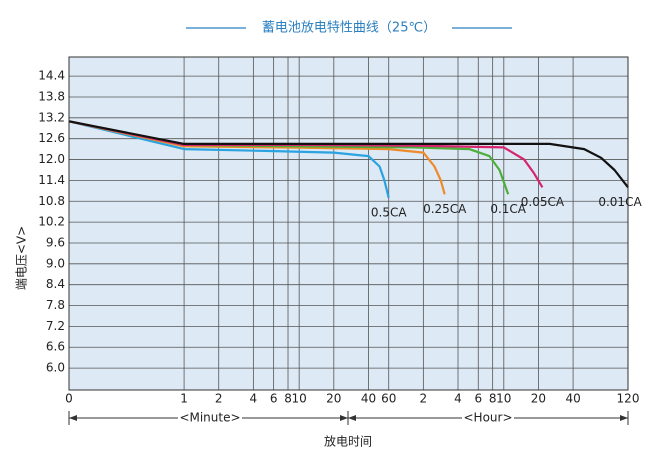 Image resolution: width=666 pixels, height=475 pixels. I want to click on series-label: 0.01CA, so click(620, 202).